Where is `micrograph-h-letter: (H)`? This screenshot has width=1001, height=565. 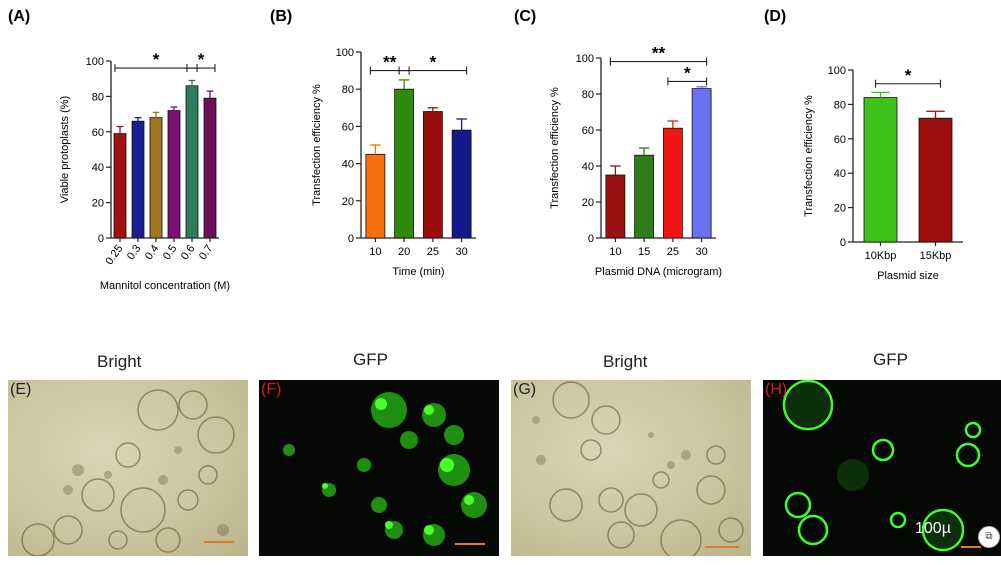
micrograph-h-letter: (H) is located at coordinates (776, 389).